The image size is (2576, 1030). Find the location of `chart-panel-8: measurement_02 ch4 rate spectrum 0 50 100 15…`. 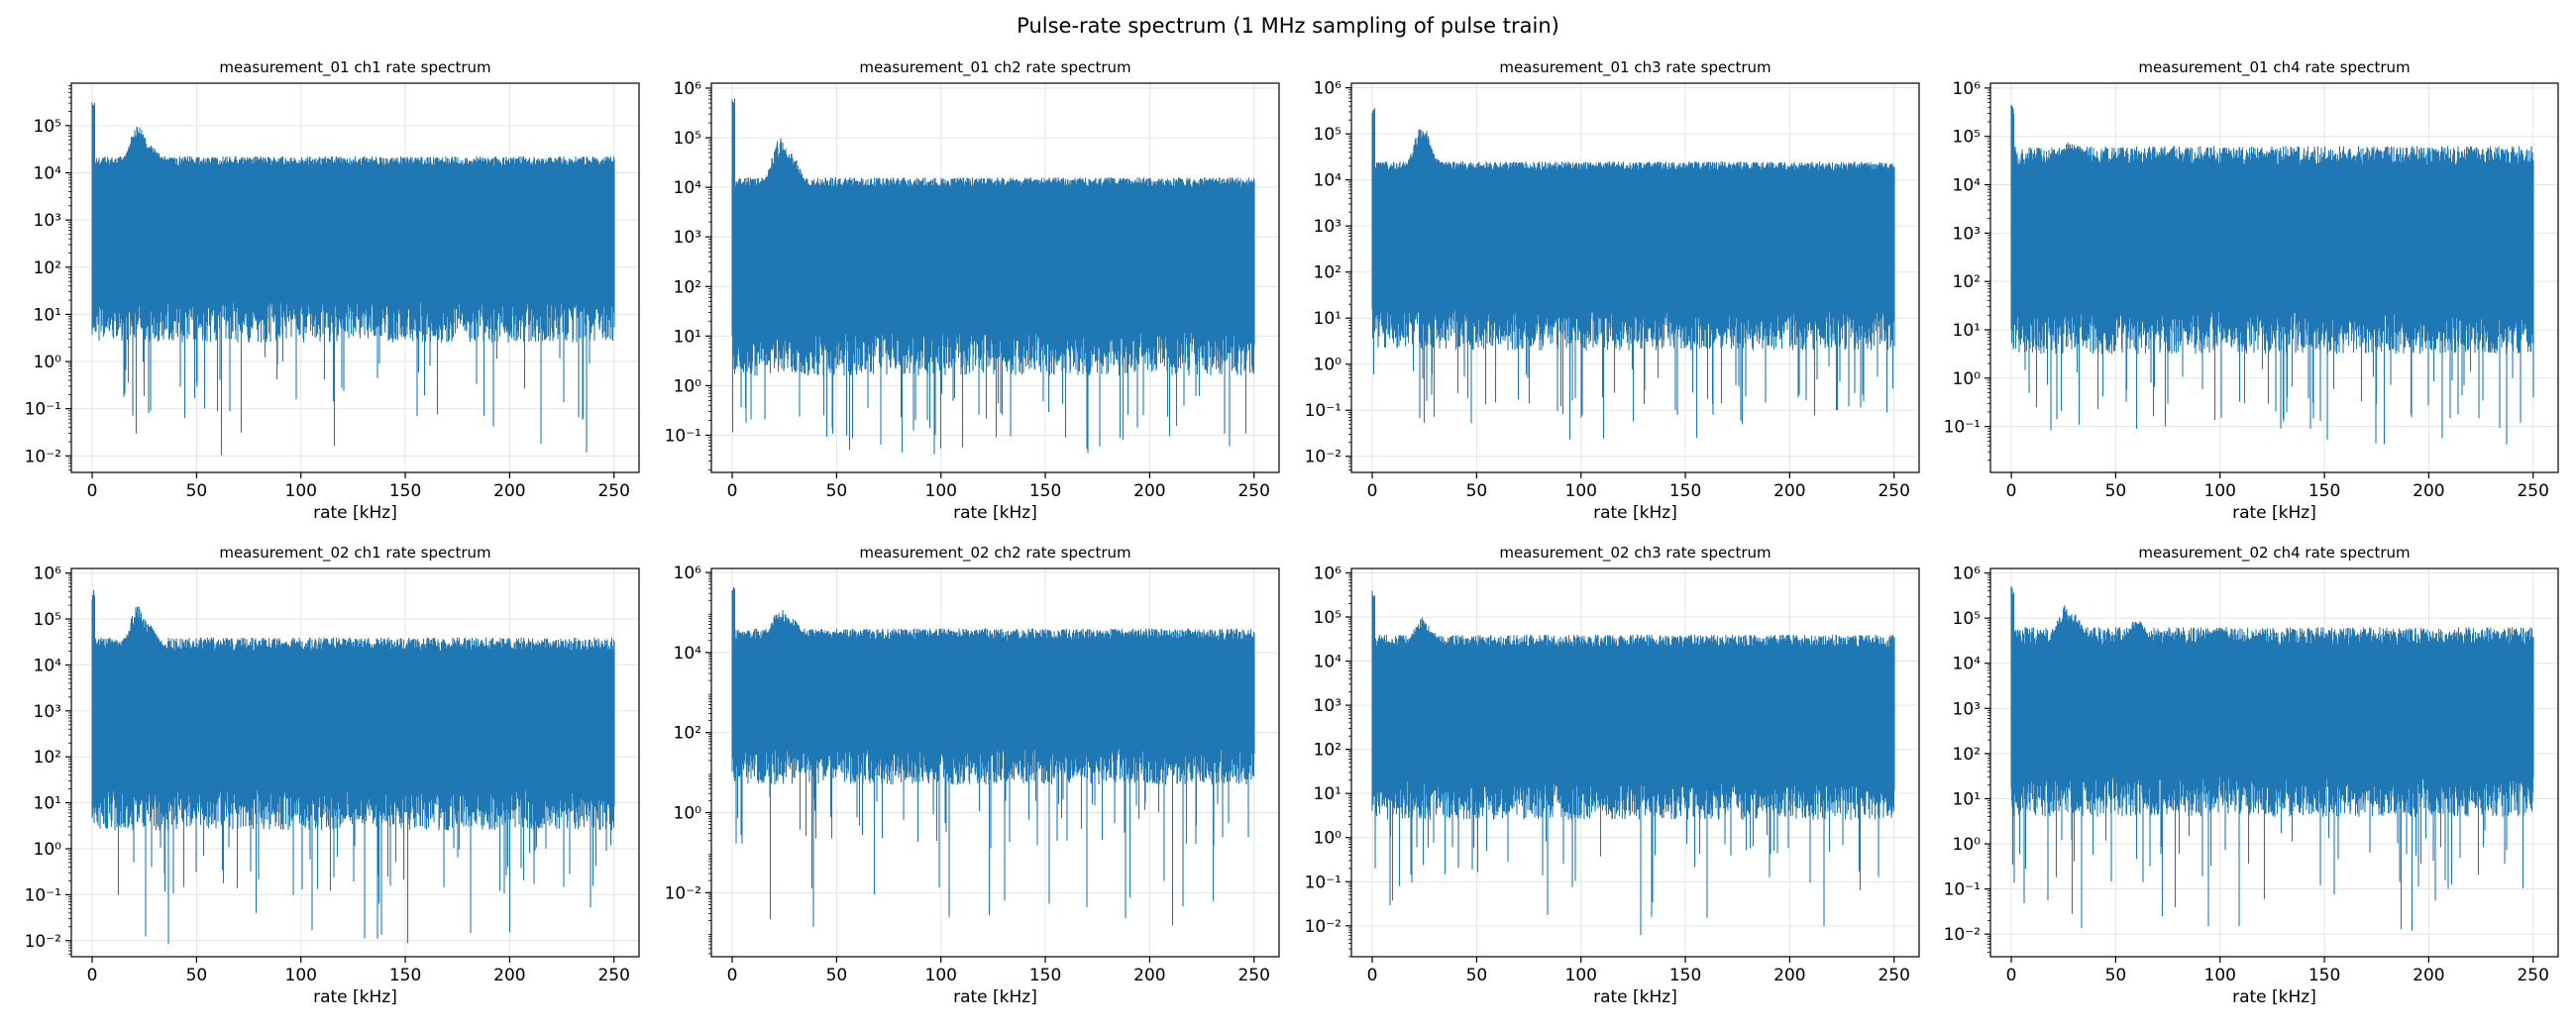

chart-panel-8: measurement_02 ch4 rate spectrum 0 50 100 15… is located at coordinates (2251, 775).